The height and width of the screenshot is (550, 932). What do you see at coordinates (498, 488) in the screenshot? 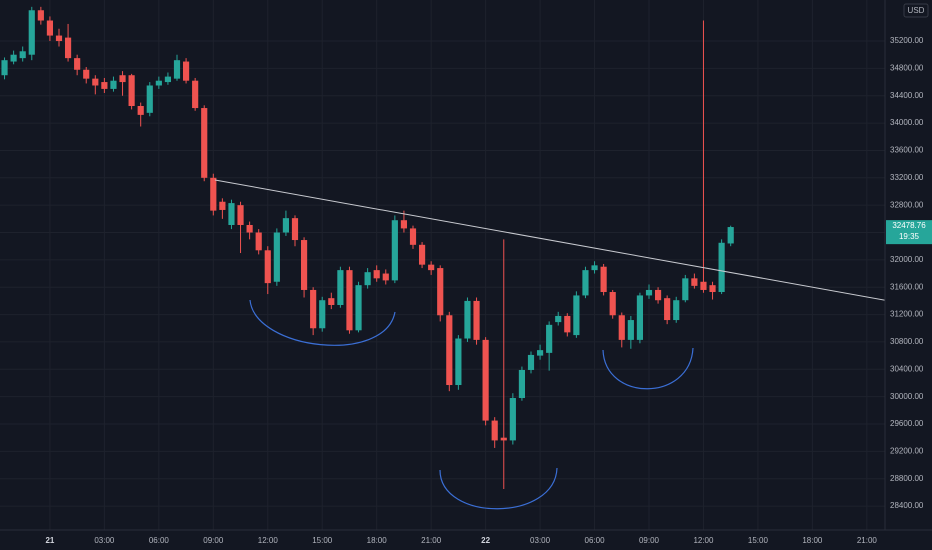
I see `head-curve` at bounding box center [498, 488].